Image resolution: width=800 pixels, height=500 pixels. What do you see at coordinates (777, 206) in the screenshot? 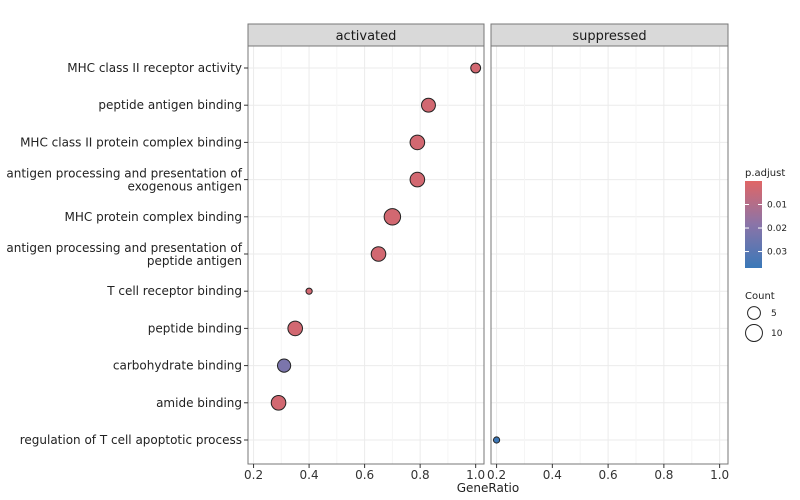
I see `legend-tick-label: 0.01` at bounding box center [777, 206].